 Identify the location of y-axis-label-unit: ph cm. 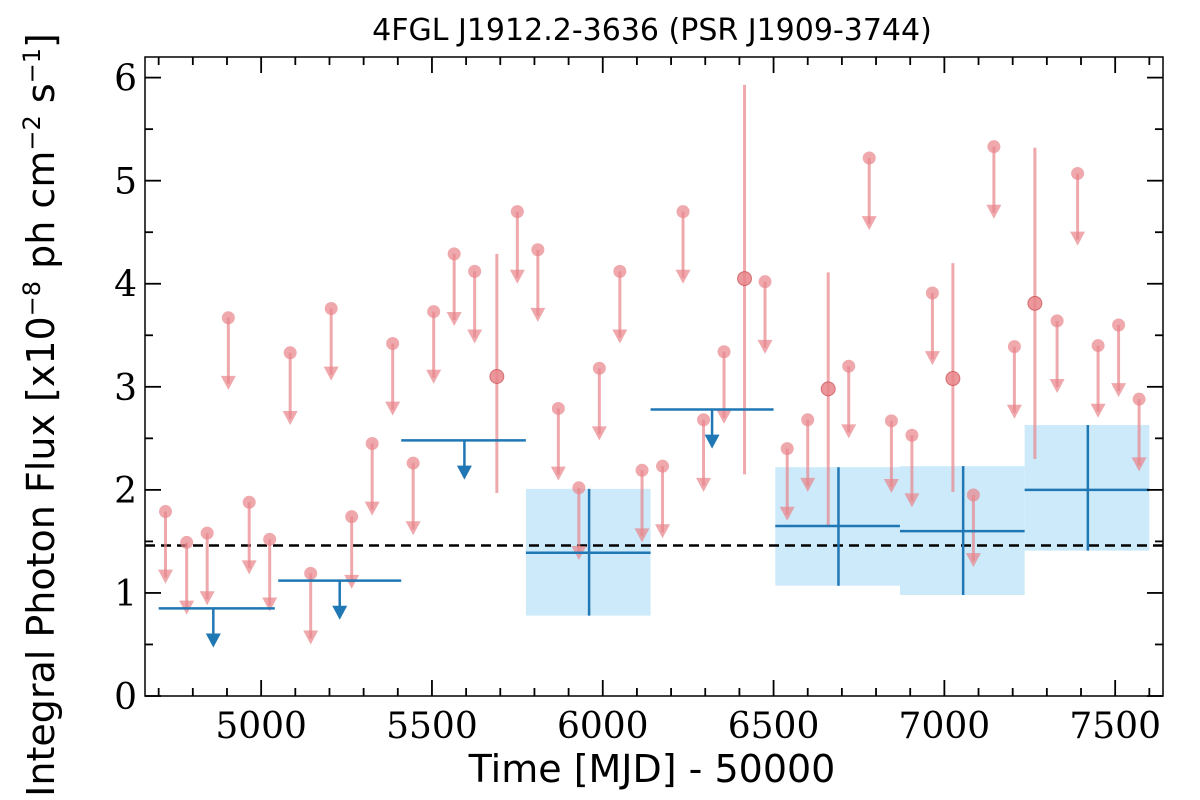
(41, 216).